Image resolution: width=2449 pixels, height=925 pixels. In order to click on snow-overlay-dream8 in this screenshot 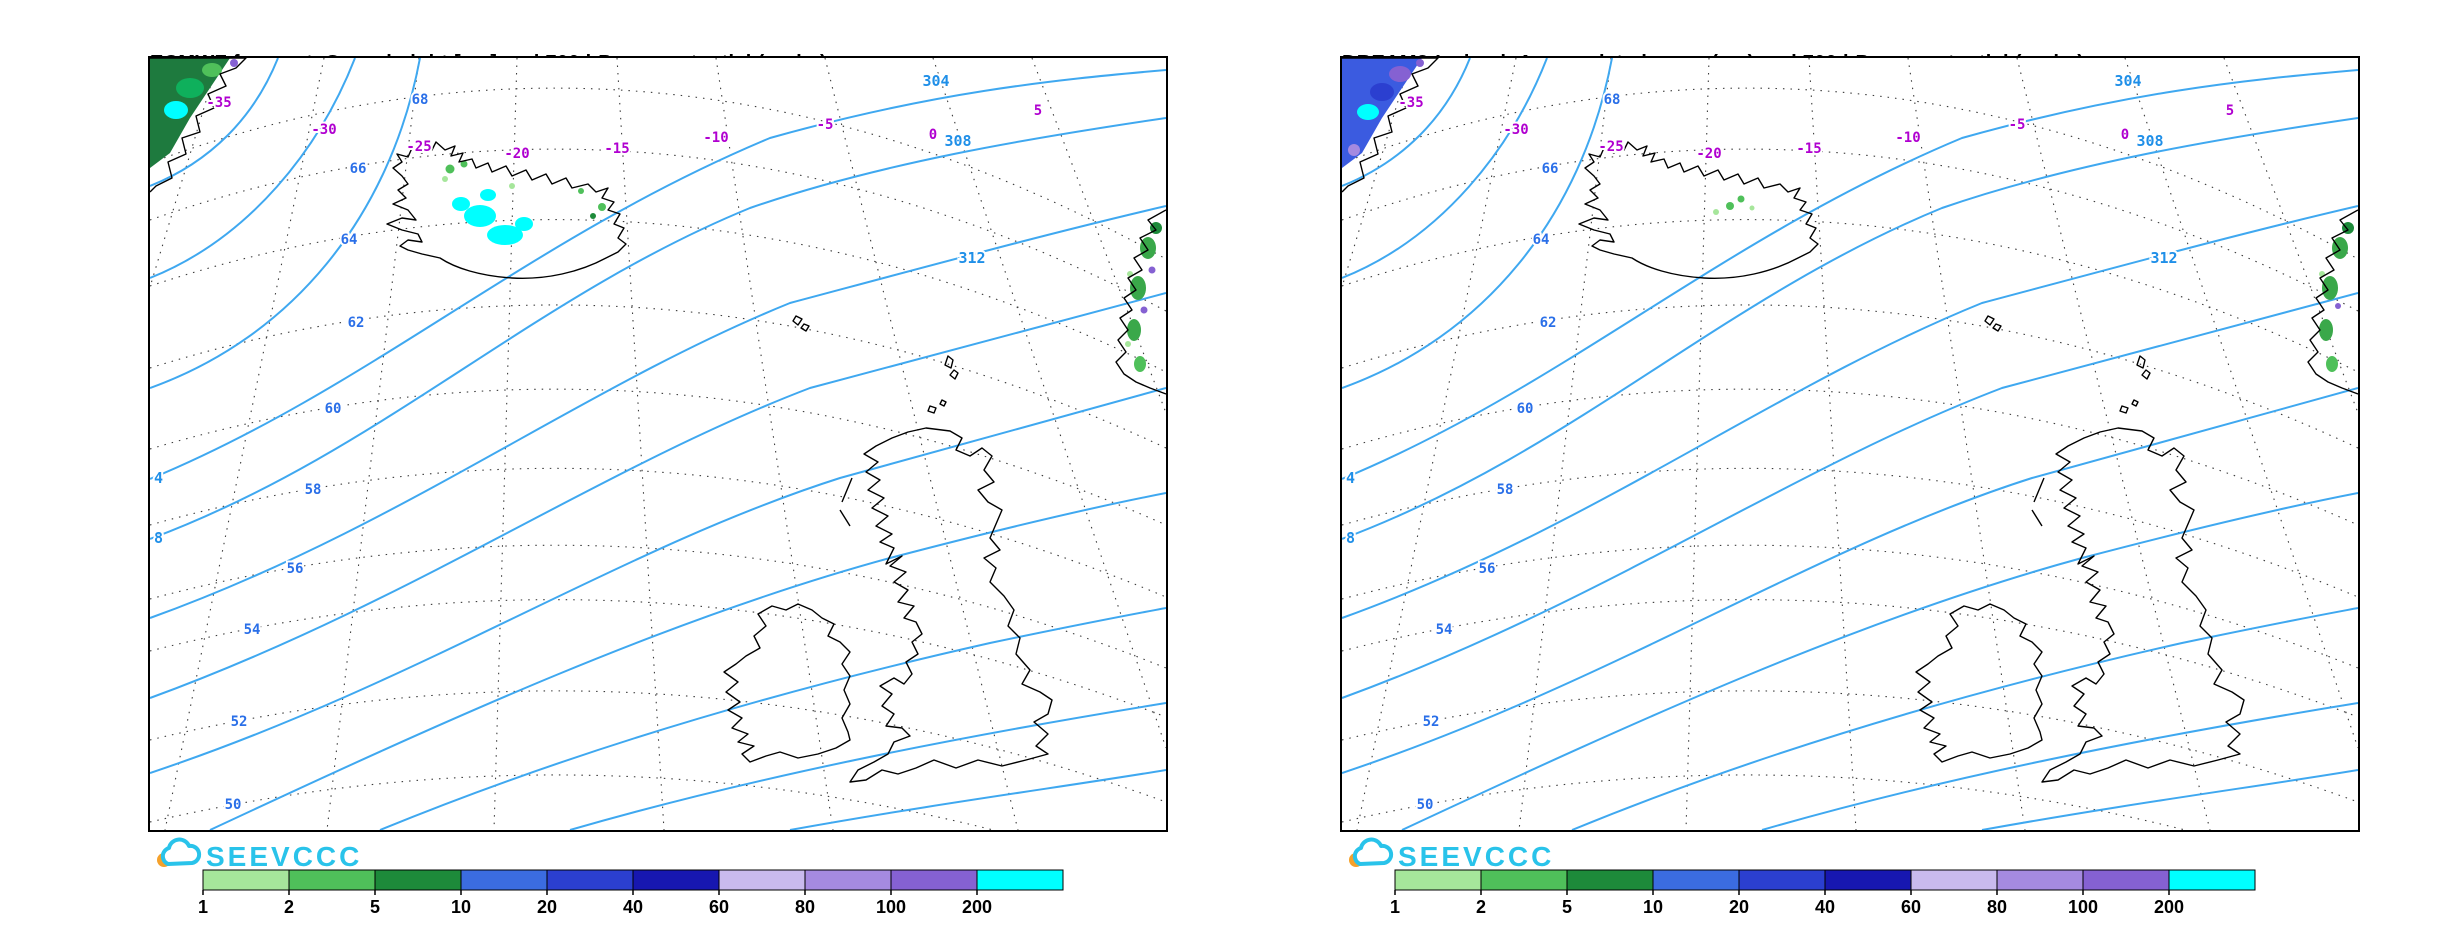, I will do `click(1848, 215)`.